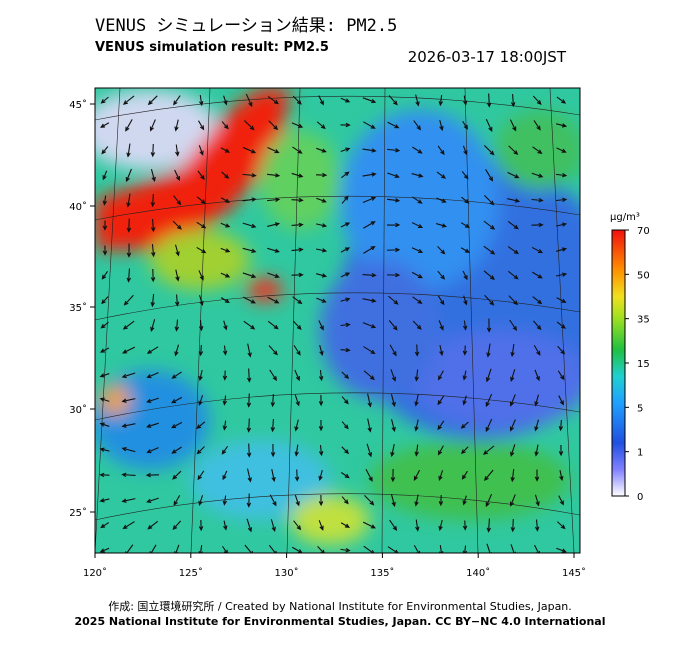 Image resolution: width=700 pixels, height=653 pixels. Describe the element at coordinates (212, 47) in the screenshot. I see `subtitle: VENUS simulation result: PM2.5` at that location.